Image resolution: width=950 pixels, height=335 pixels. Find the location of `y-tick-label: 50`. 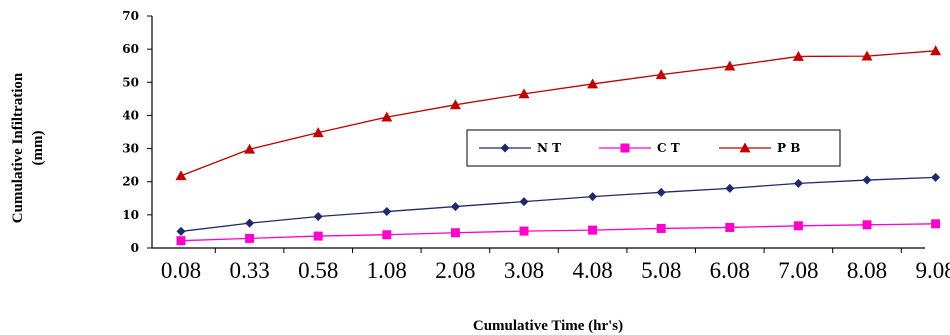

y-tick-label: 50 is located at coordinates (130, 82).